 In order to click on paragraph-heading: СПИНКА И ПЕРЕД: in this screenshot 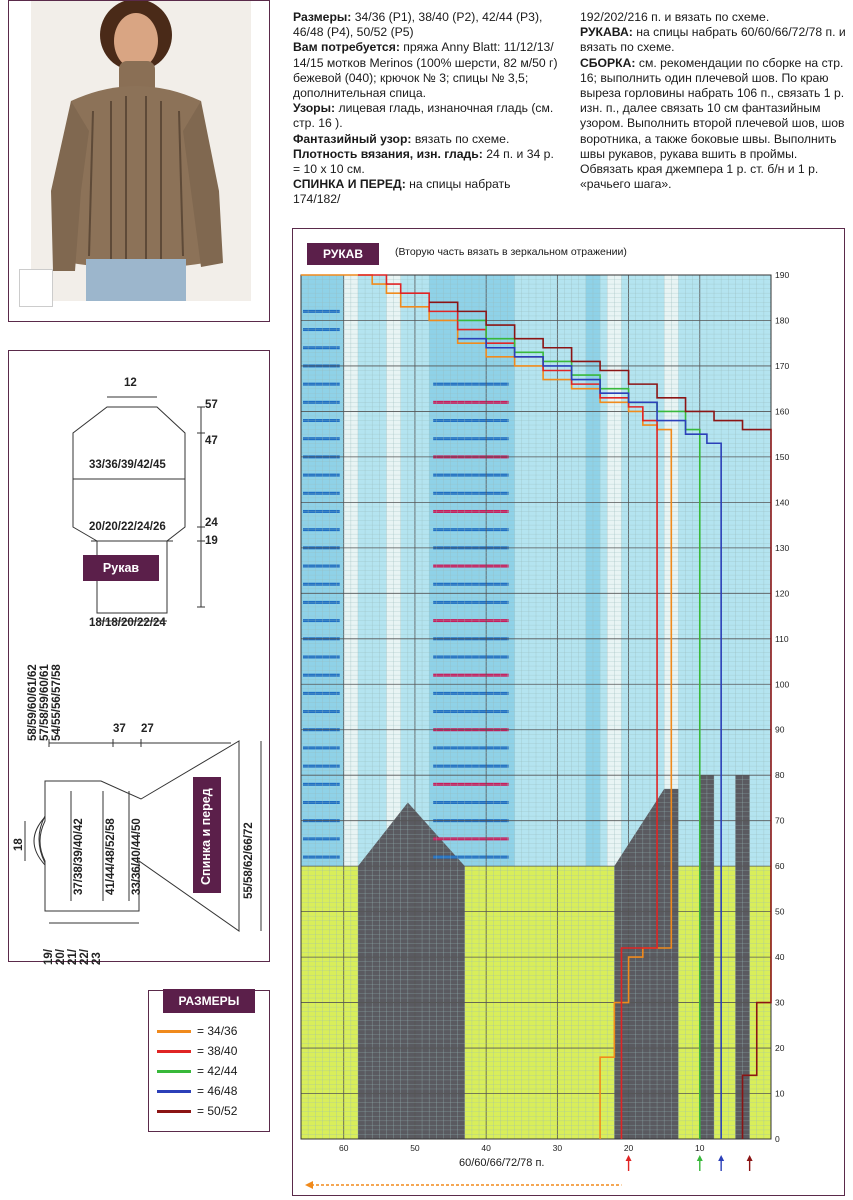, I will do `click(349, 184)`.